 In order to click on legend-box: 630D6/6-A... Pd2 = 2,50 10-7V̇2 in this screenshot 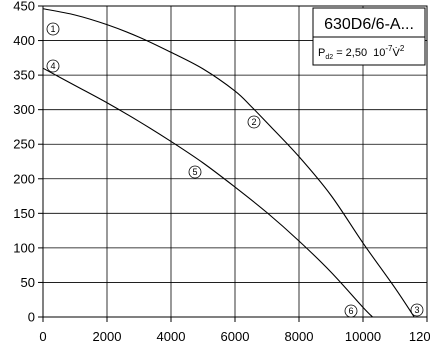, I will do `click(369, 36)`.